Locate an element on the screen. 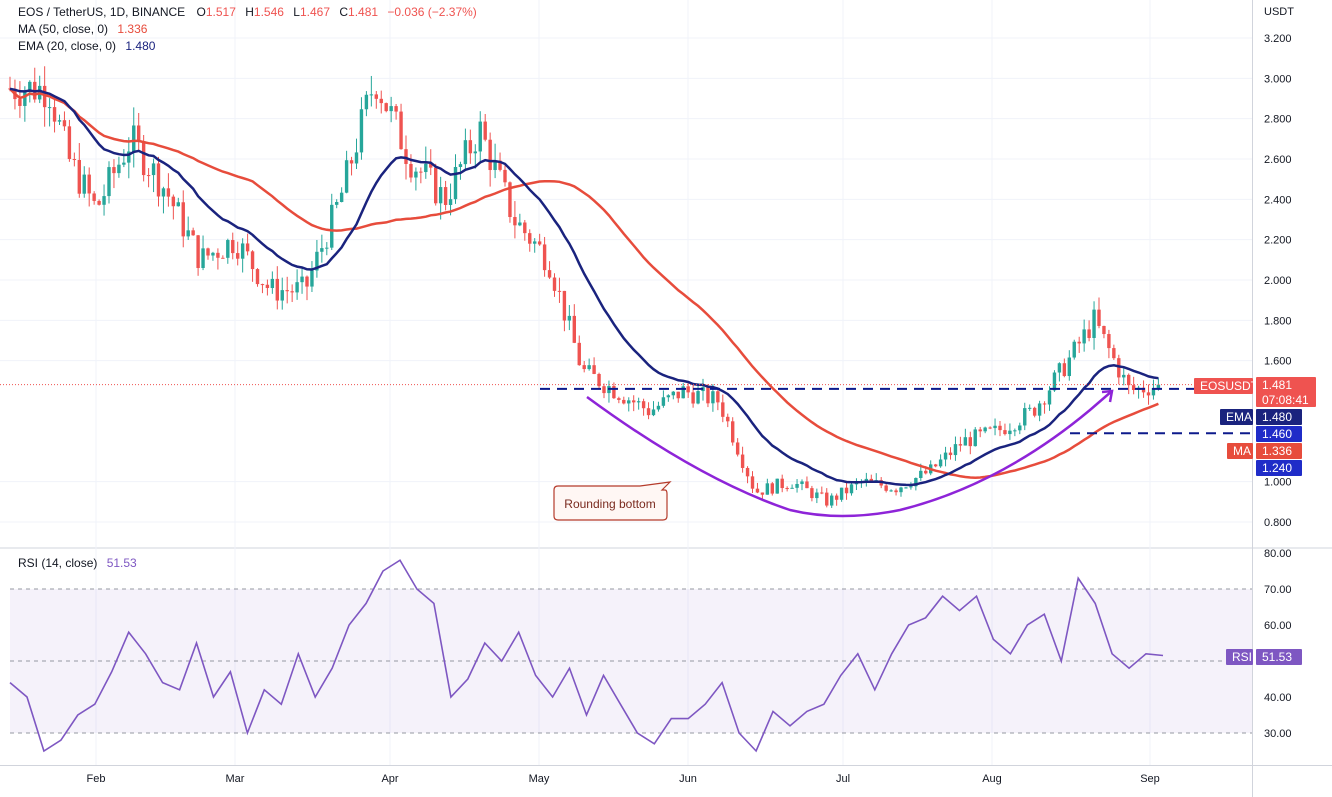 The width and height of the screenshot is (1332, 797). open-value: 1.517 is located at coordinates (221, 12).